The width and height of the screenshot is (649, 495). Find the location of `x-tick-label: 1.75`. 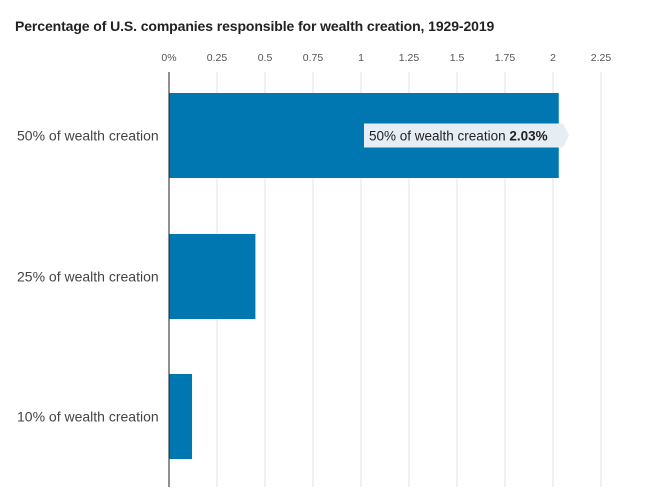

x-tick-label: 1.75 is located at coordinates (505, 58).